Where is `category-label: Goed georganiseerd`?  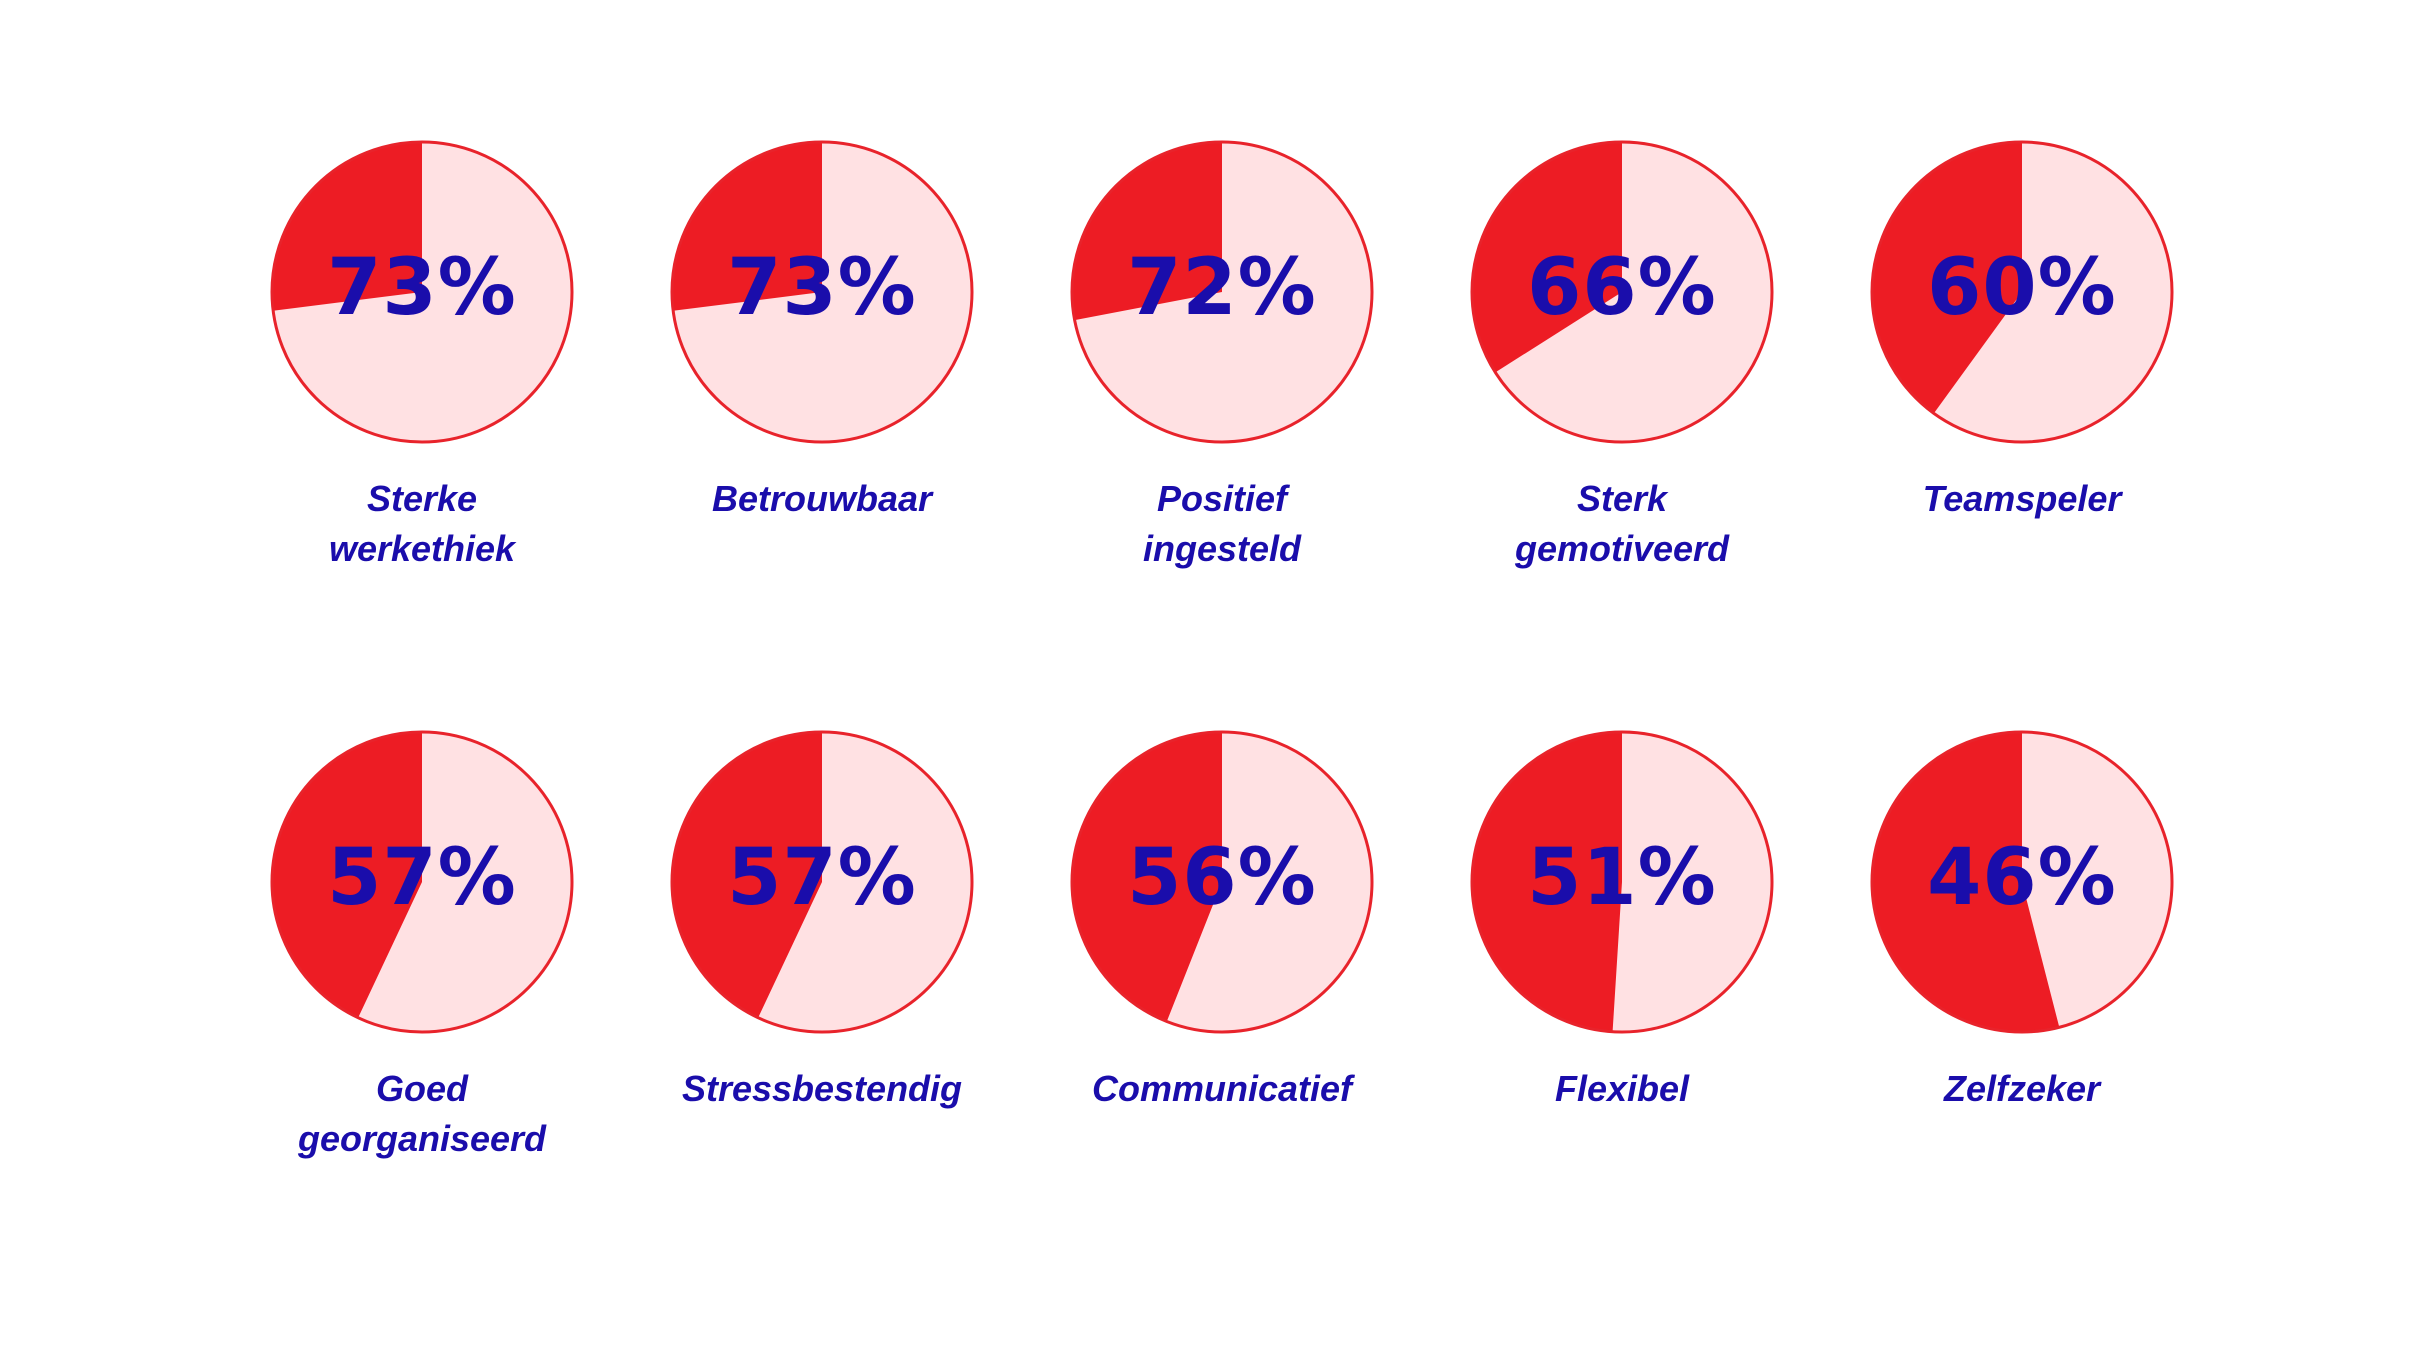 category-label: Goed georganiseerd is located at coordinates (422, 1113).